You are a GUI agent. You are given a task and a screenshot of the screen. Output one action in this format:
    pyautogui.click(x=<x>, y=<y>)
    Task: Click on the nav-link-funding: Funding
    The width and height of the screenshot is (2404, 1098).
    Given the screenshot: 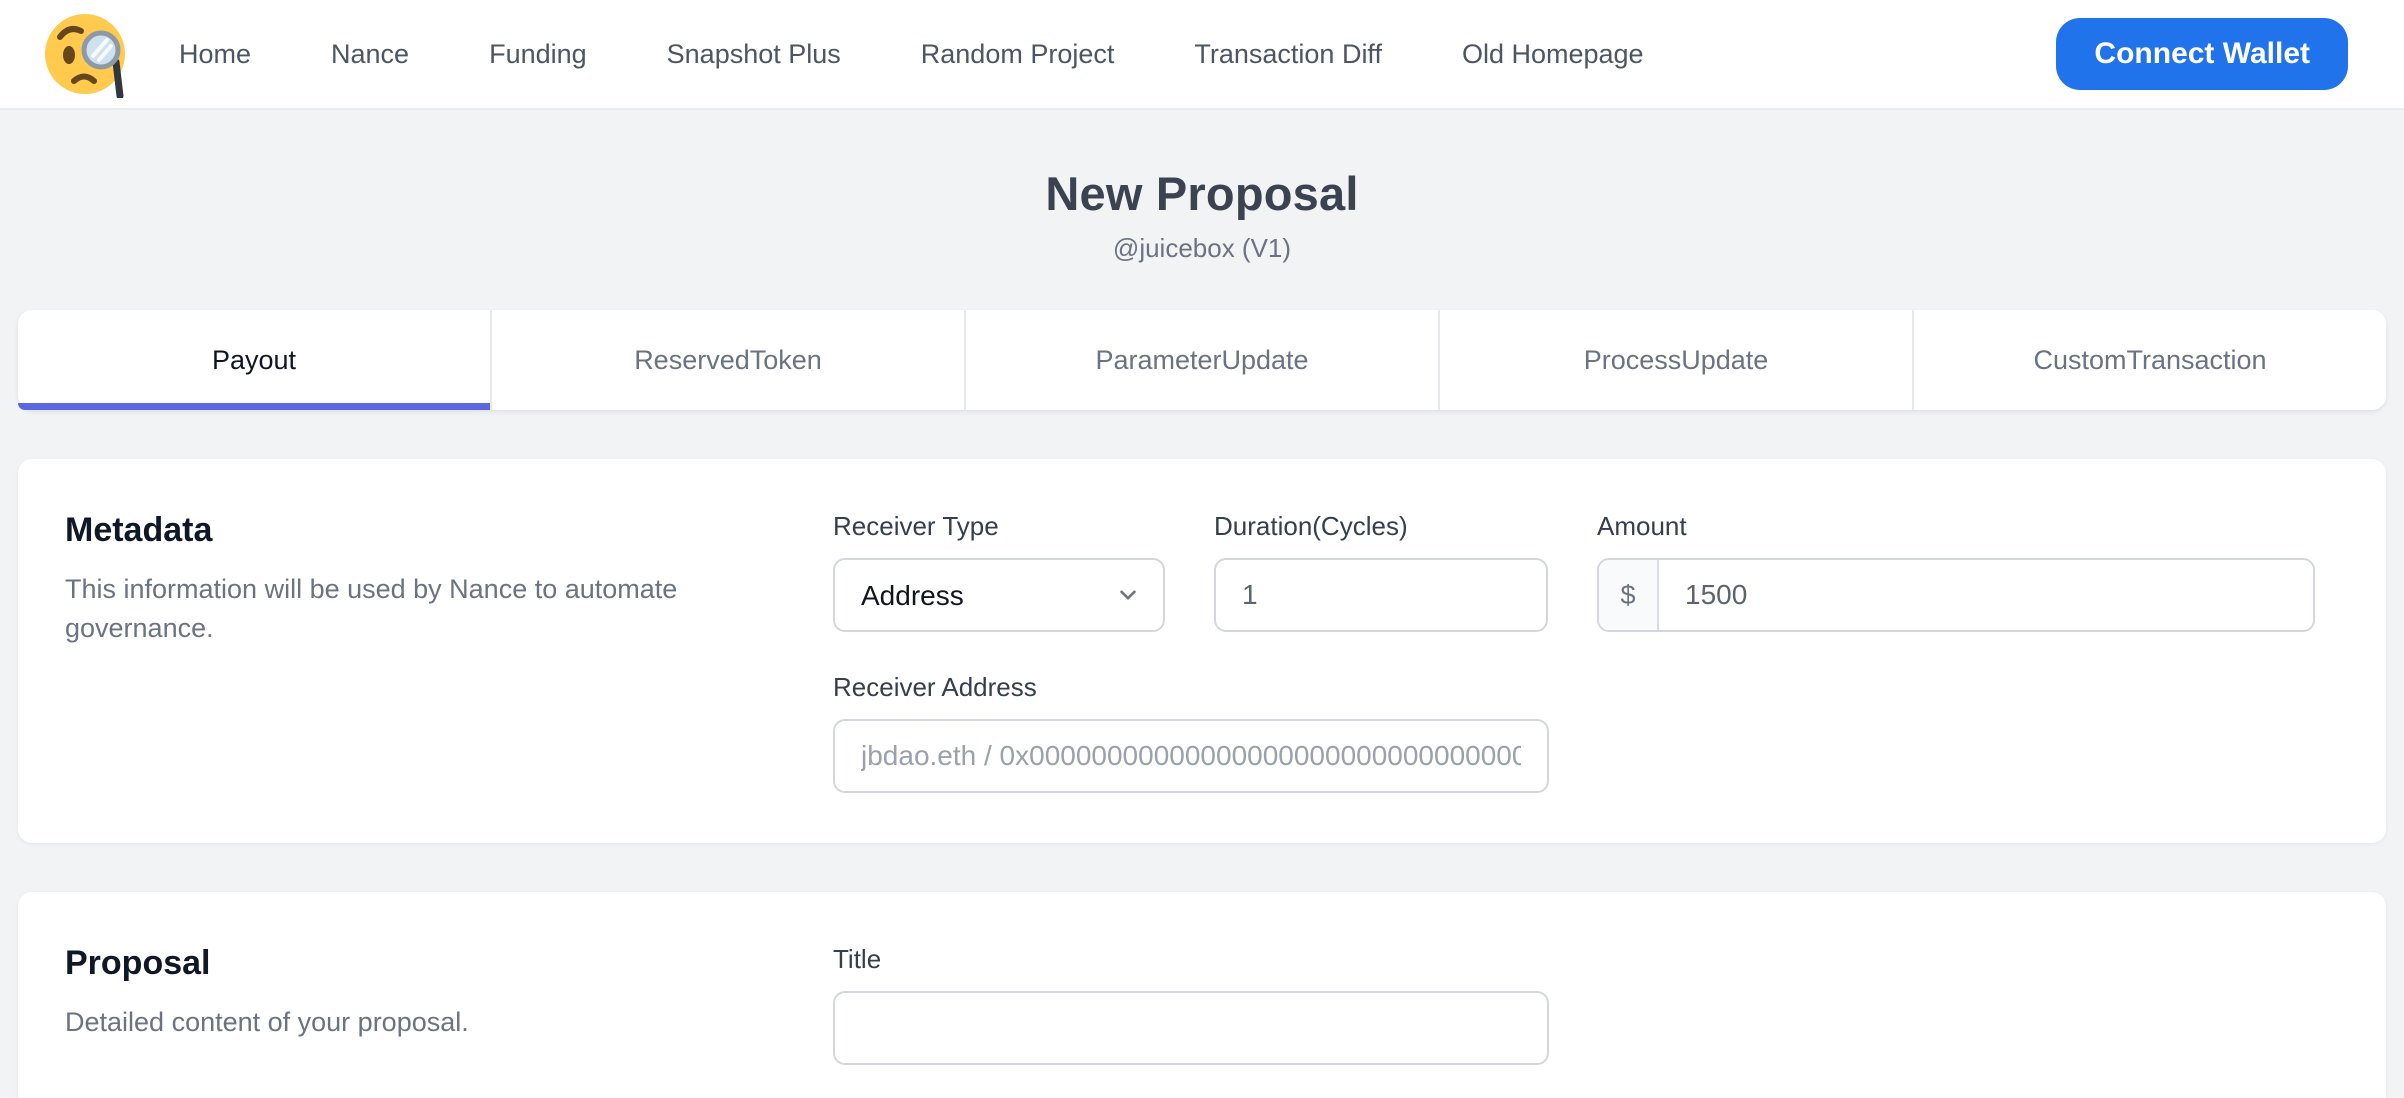 What is the action you would take?
    pyautogui.click(x=538, y=53)
    